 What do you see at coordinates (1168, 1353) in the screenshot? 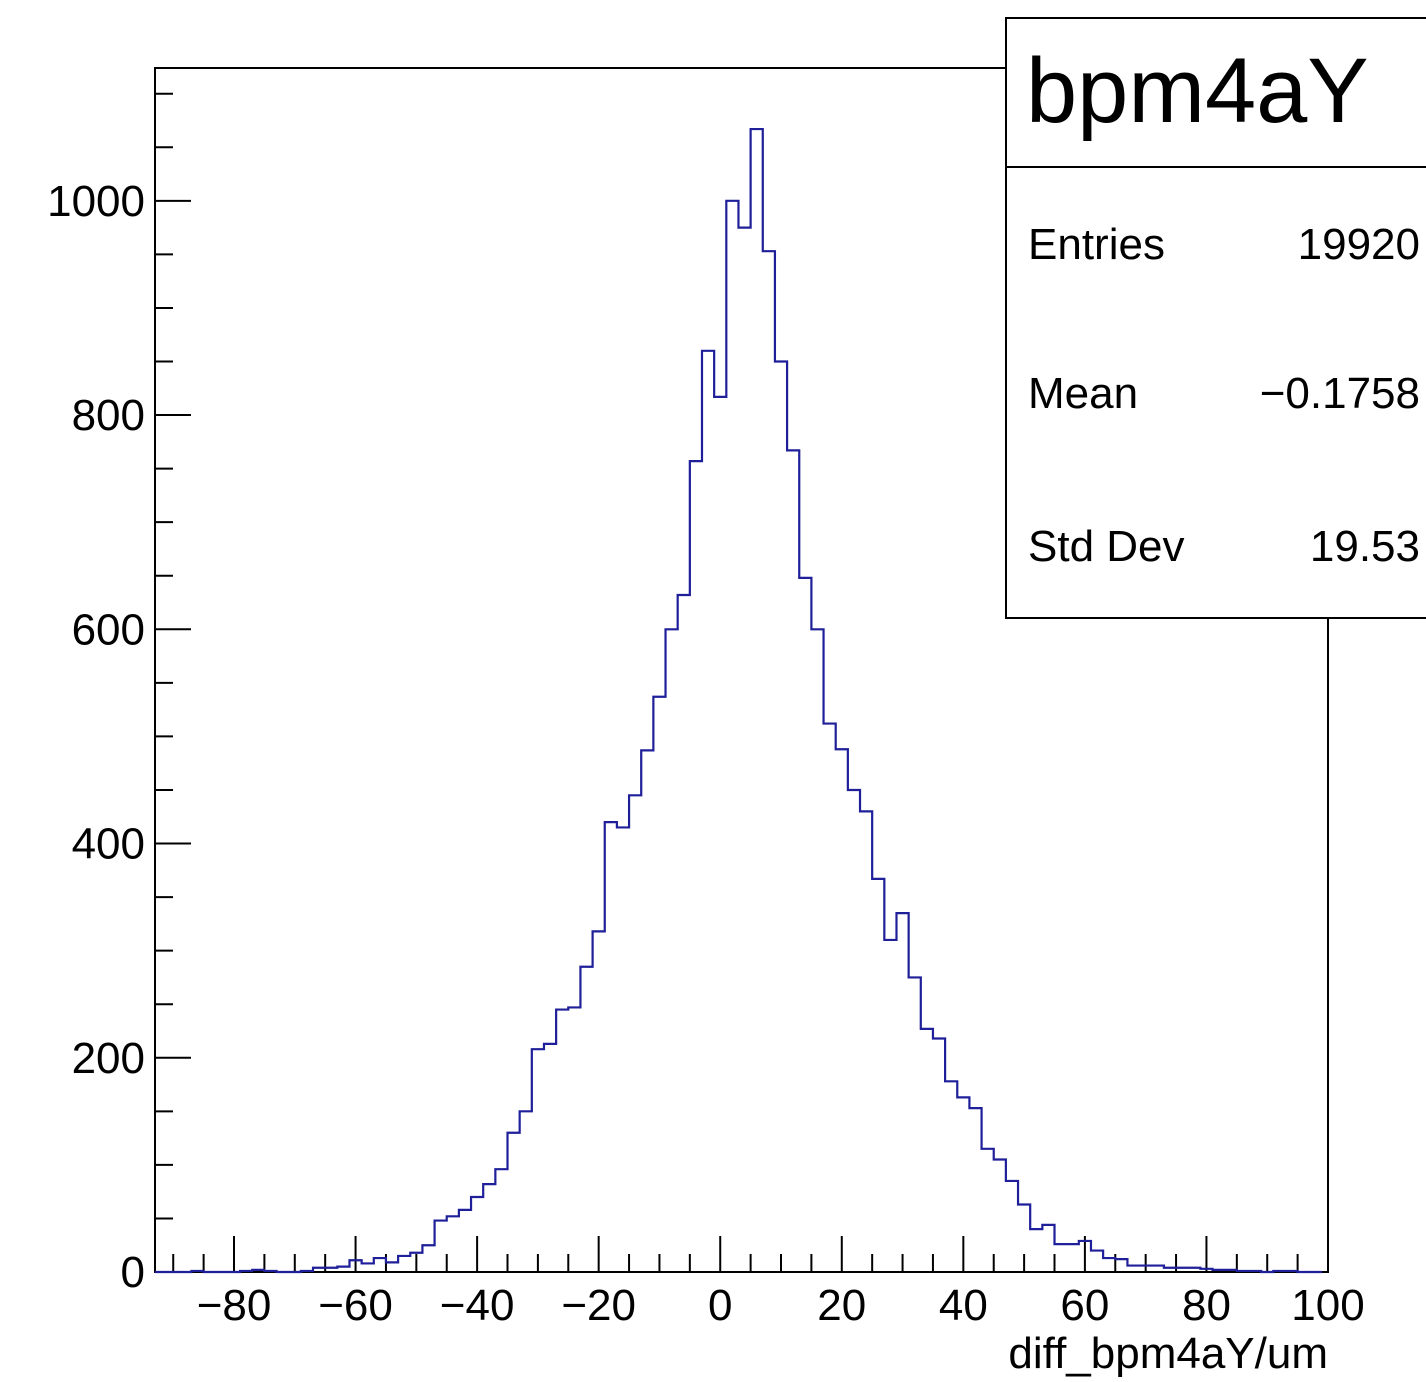
I see `x-axis-title: diff_bpm4aY/um` at bounding box center [1168, 1353].